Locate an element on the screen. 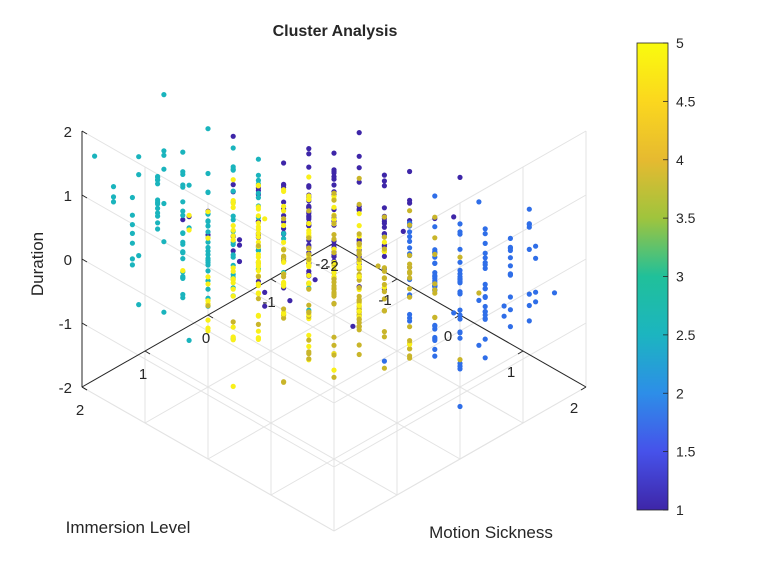  y-tick-mark is located at coordinates (273, 280).